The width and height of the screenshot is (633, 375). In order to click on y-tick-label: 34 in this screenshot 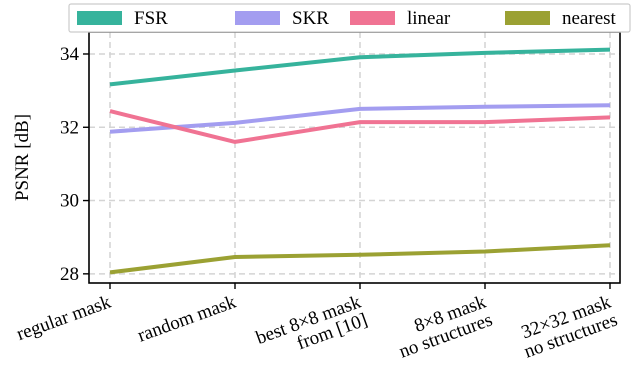, I will do `click(70, 54)`.